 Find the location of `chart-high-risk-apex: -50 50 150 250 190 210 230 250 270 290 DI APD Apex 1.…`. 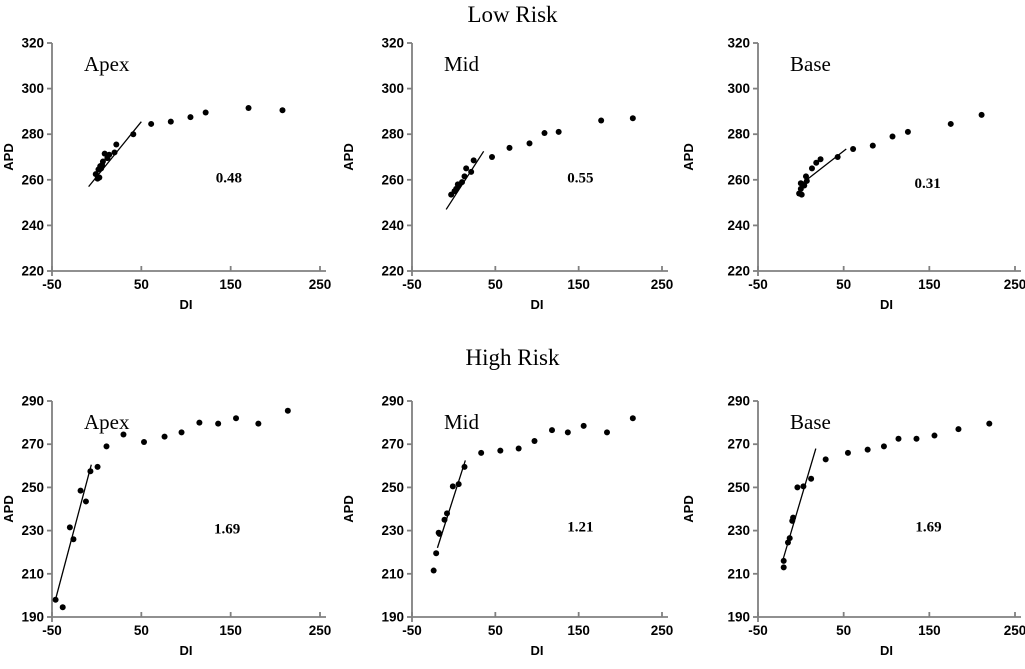

chart-high-risk-apex: -50 50 150 250 190 210 230 250 270 290 DI APD Apex 1.… is located at coordinates (166, 526).